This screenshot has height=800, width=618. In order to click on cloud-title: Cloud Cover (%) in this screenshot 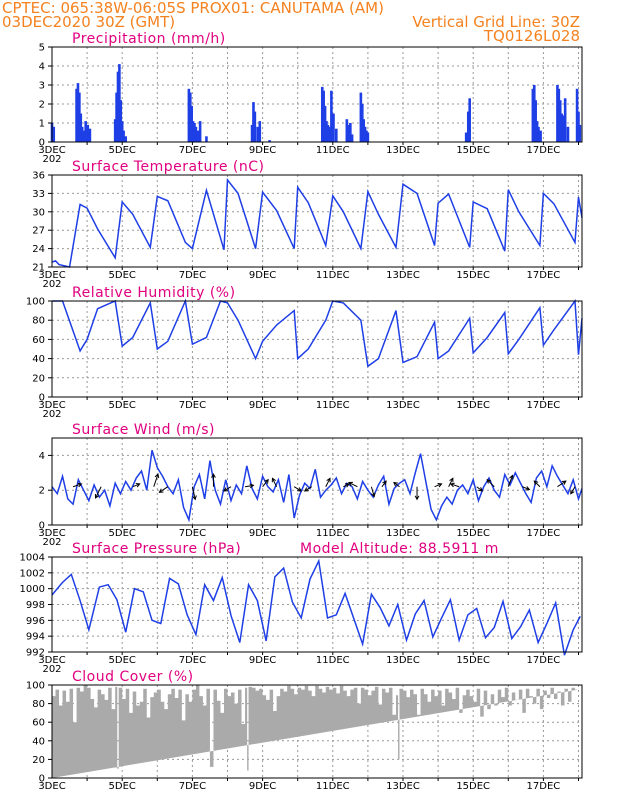, I will do `click(133, 677)`.